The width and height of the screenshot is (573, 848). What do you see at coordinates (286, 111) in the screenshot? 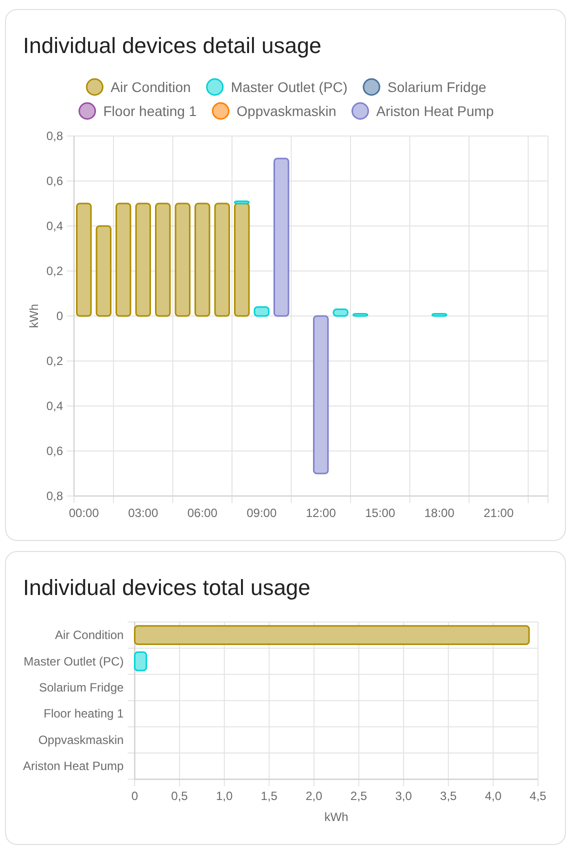
I see `legend-label: Oppvaskmaskin` at bounding box center [286, 111].